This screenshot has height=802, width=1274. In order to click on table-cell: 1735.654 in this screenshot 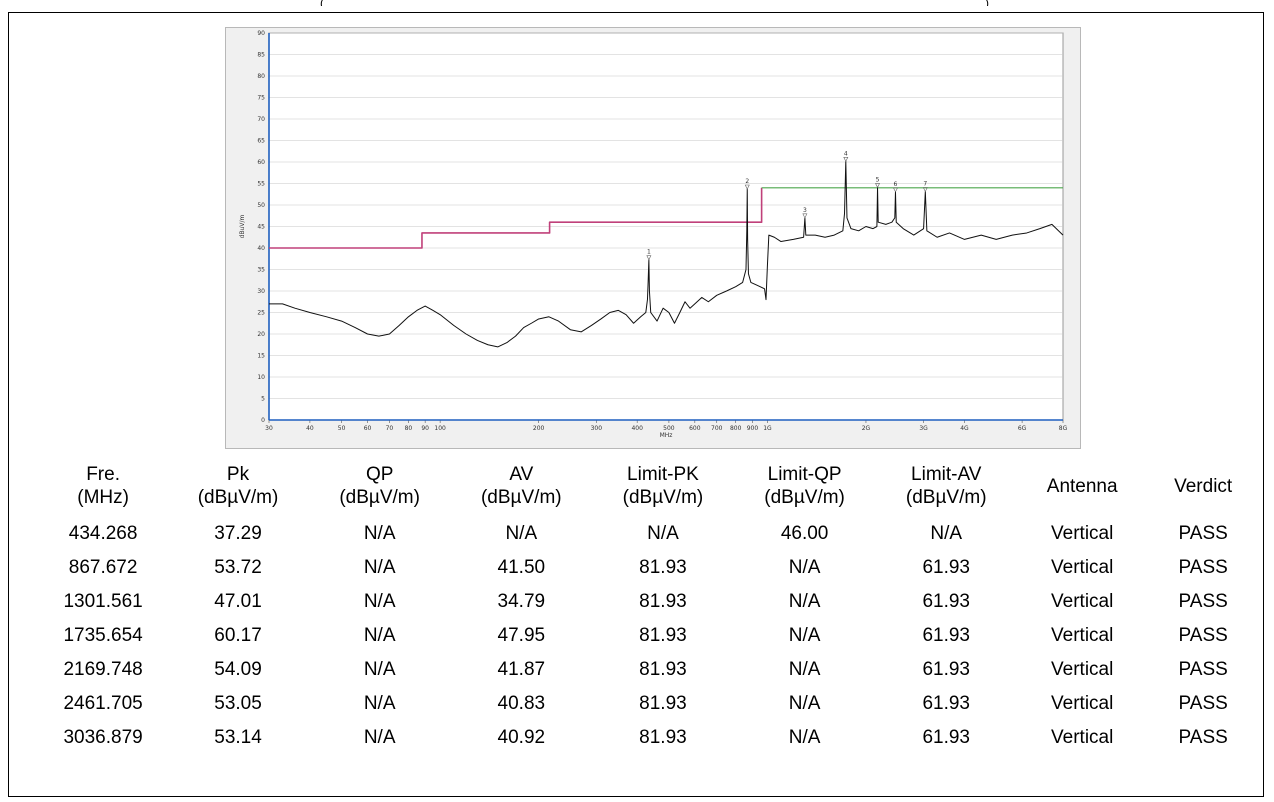, I will do `click(103, 635)`.